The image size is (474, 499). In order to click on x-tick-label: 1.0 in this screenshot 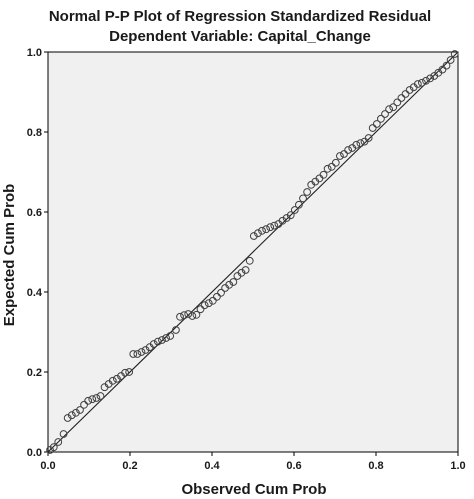, I will do `click(457, 466)`.